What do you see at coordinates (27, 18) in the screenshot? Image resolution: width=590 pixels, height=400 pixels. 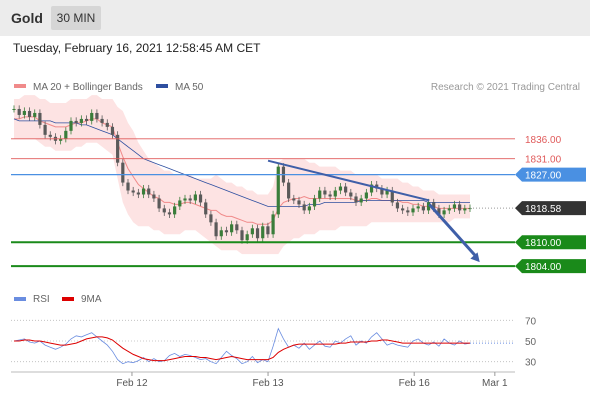 I see `instrument-title: Gold` at bounding box center [27, 18].